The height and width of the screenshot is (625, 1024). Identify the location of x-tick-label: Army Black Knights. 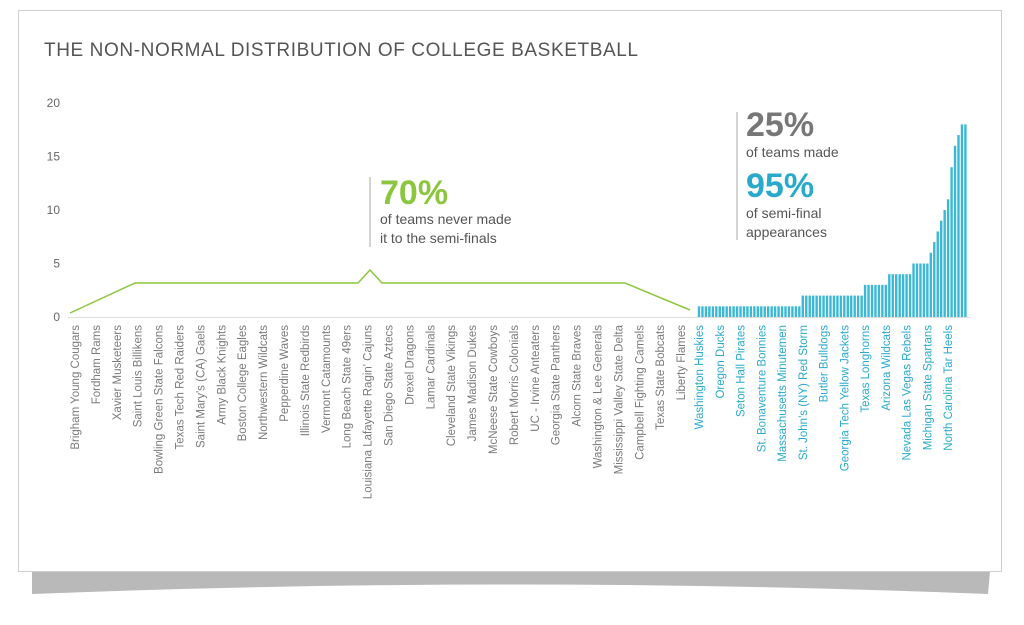
(222, 375).